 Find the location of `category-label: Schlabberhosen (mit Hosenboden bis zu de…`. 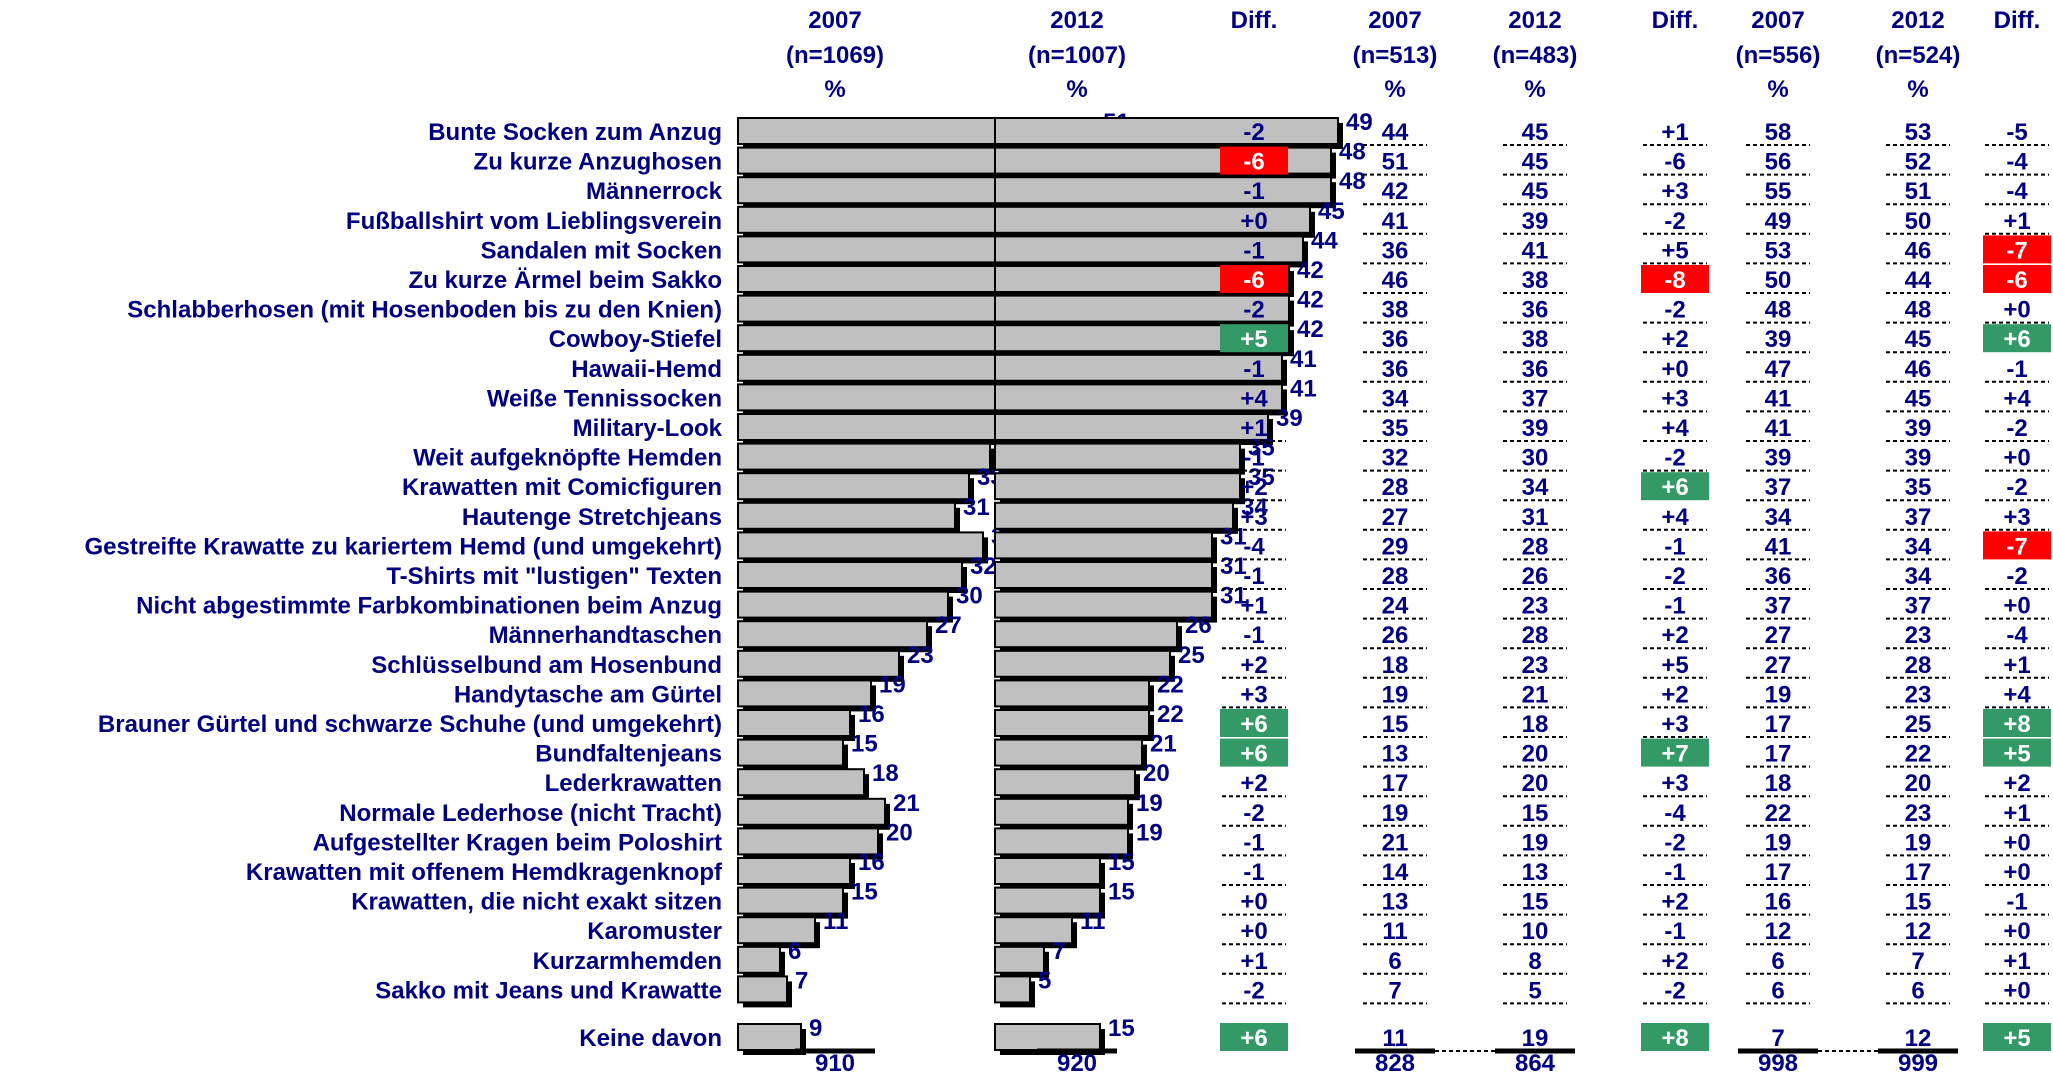

category-label: Schlabberhosen (mit Hosenboden bis zu de… is located at coordinates (424, 310).